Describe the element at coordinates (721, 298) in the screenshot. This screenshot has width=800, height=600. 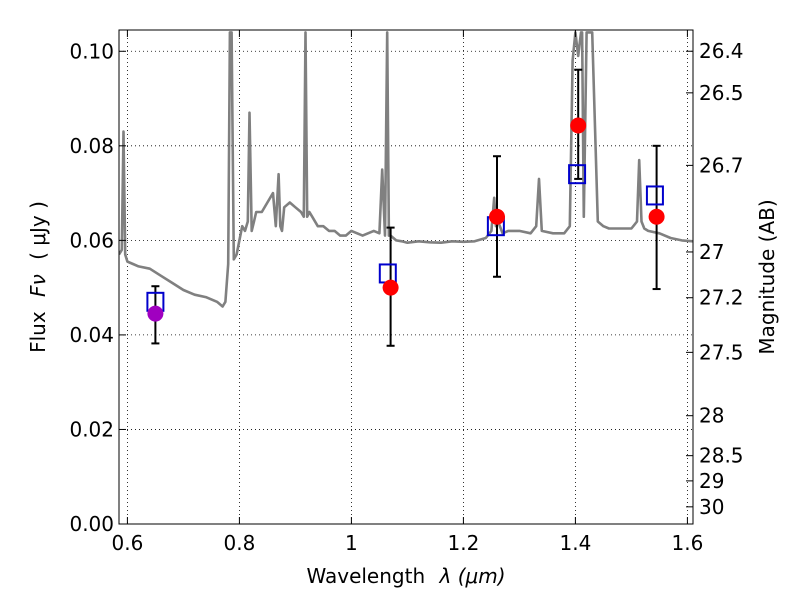
I see `right-tick-label: 27.2` at that location.